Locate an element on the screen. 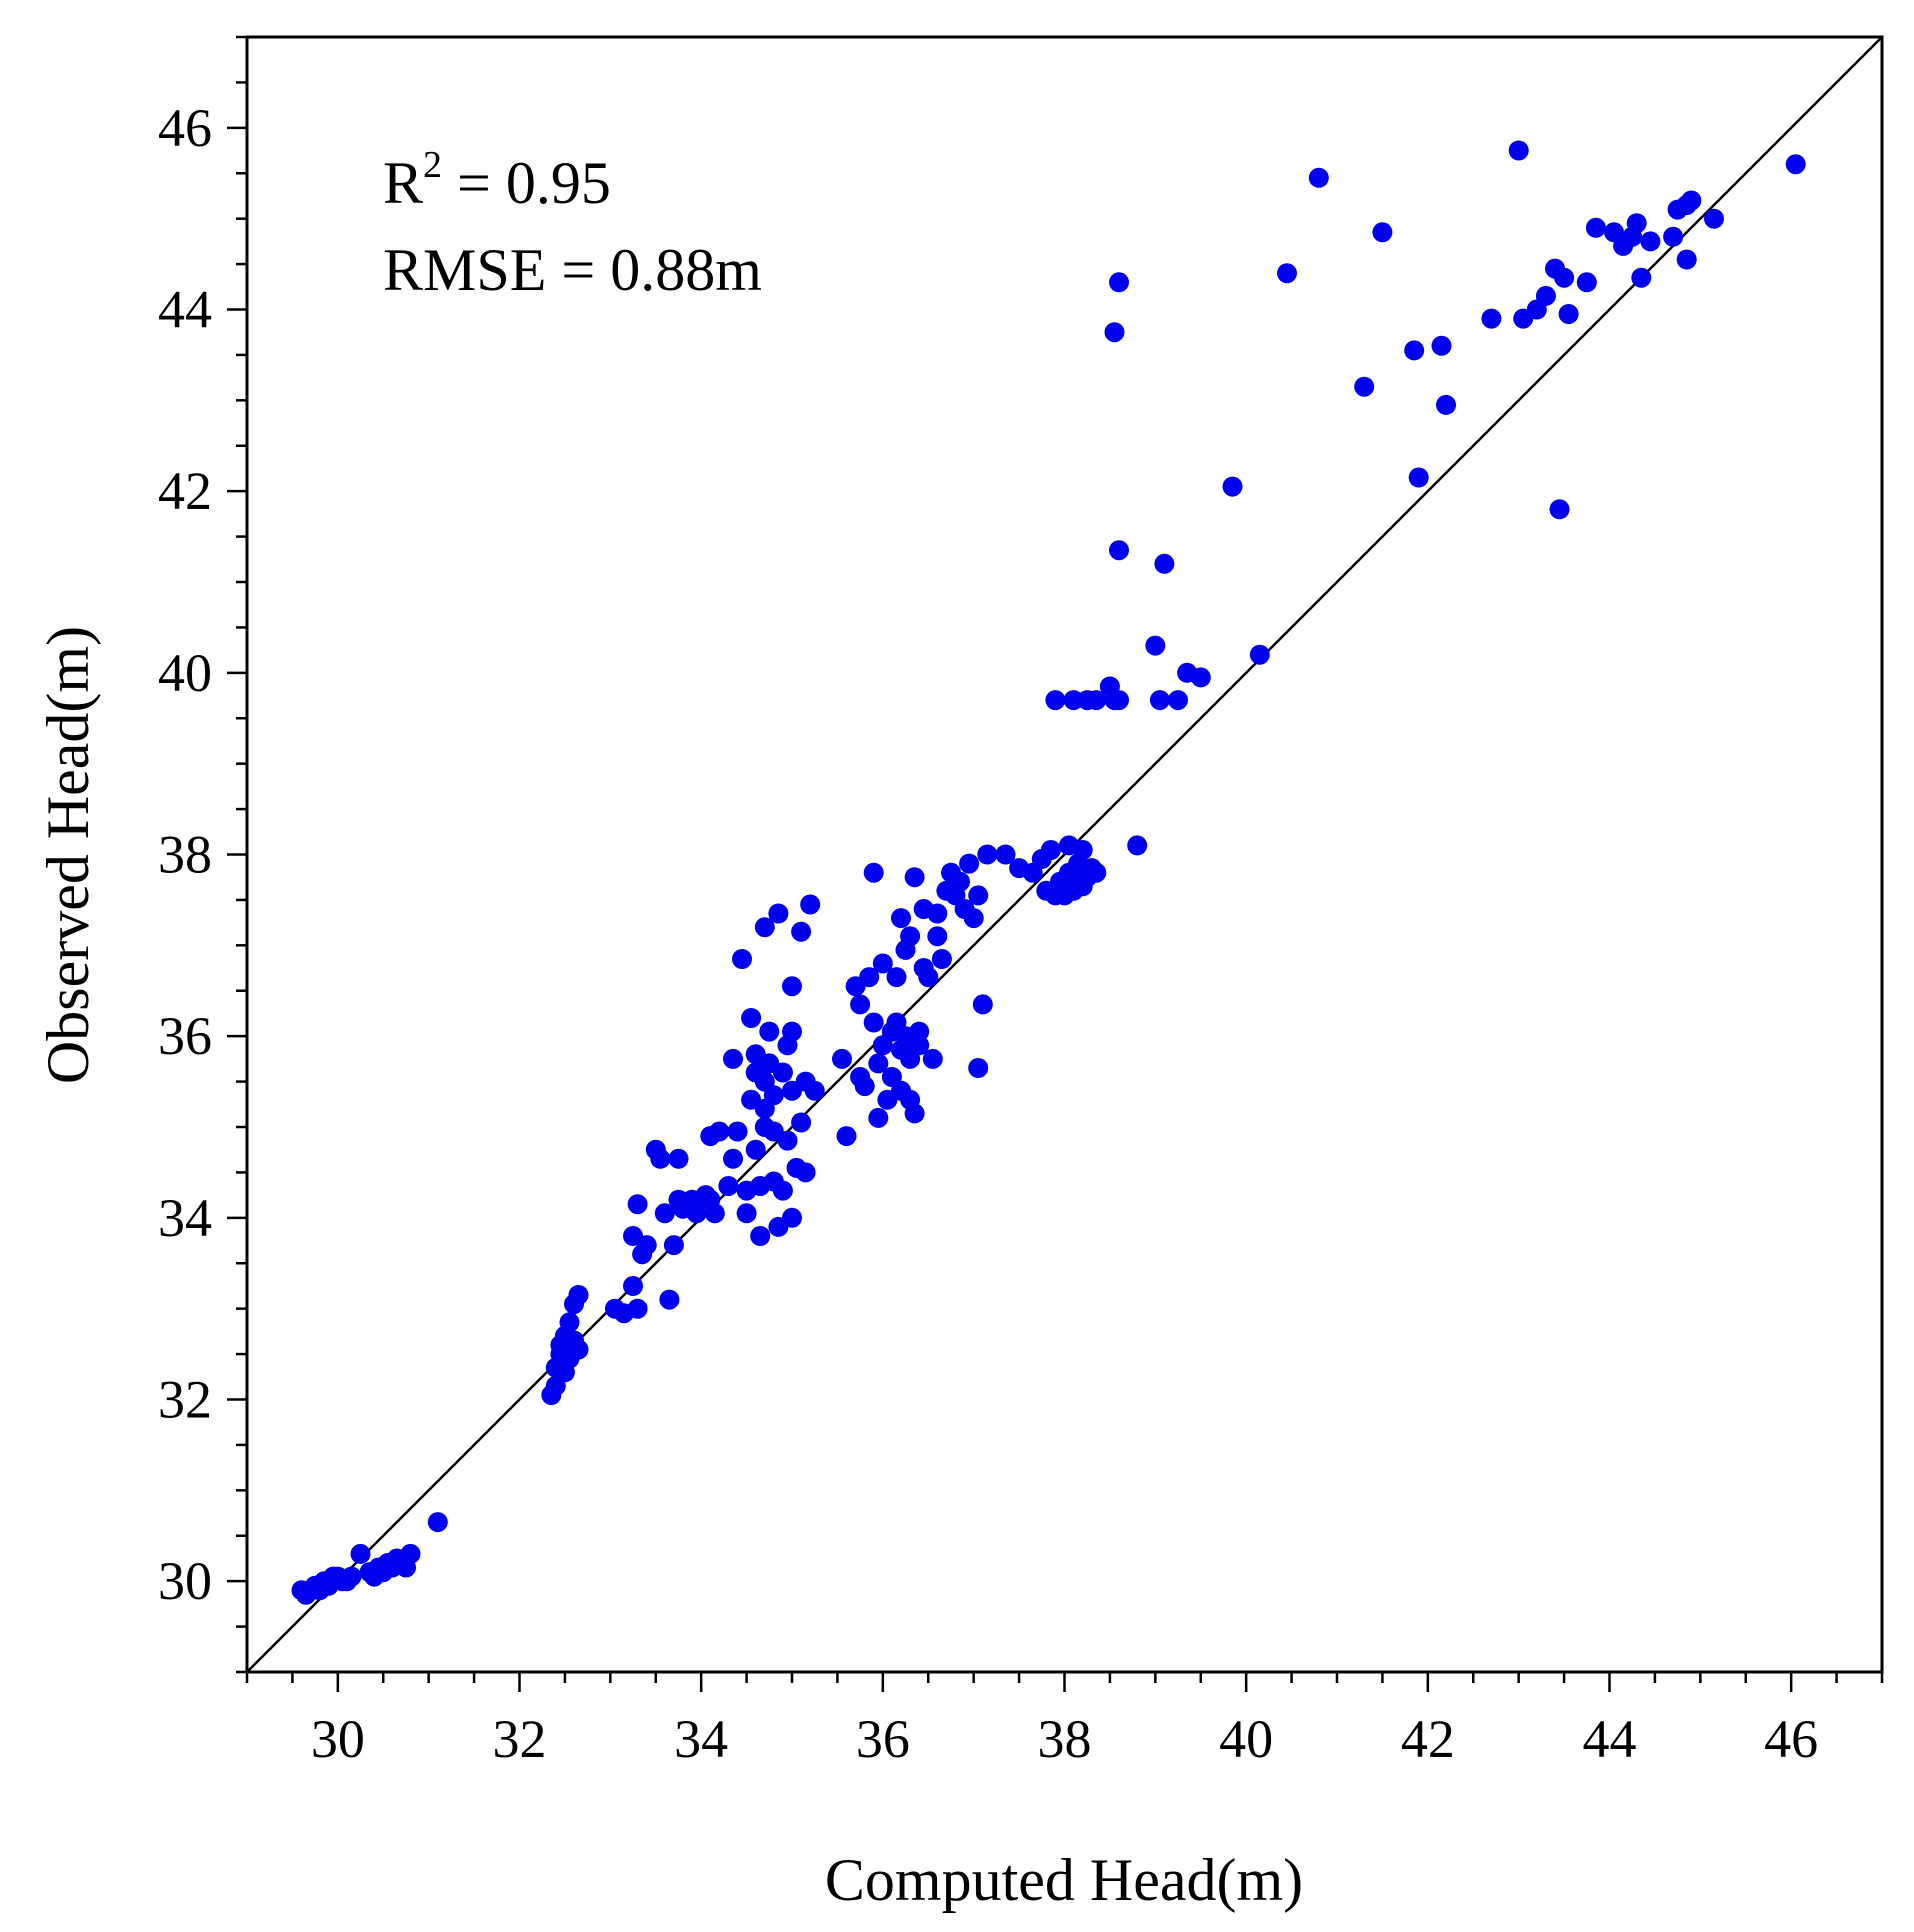 The height and width of the screenshot is (1932, 1914). x-tick-label: 38 is located at coordinates (1065, 1739).